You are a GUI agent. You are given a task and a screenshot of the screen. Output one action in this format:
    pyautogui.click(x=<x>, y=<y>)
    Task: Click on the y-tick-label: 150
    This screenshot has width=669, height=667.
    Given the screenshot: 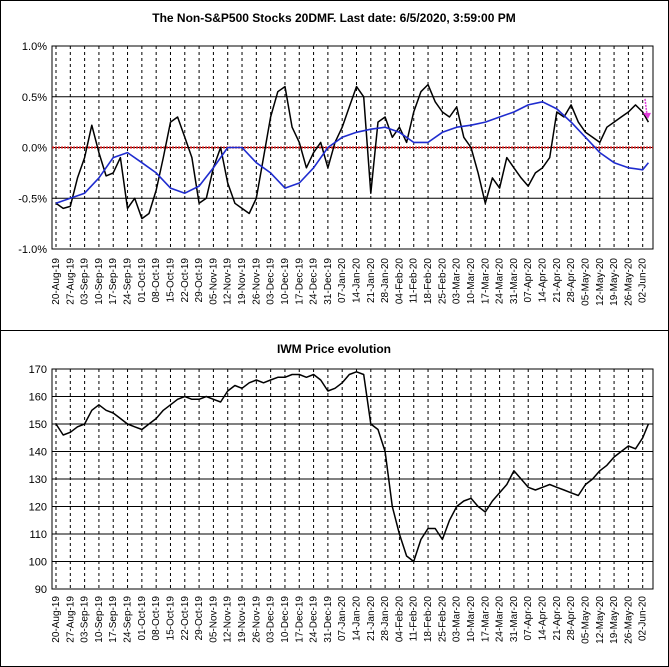 What is the action you would take?
    pyautogui.click(x=38, y=425)
    